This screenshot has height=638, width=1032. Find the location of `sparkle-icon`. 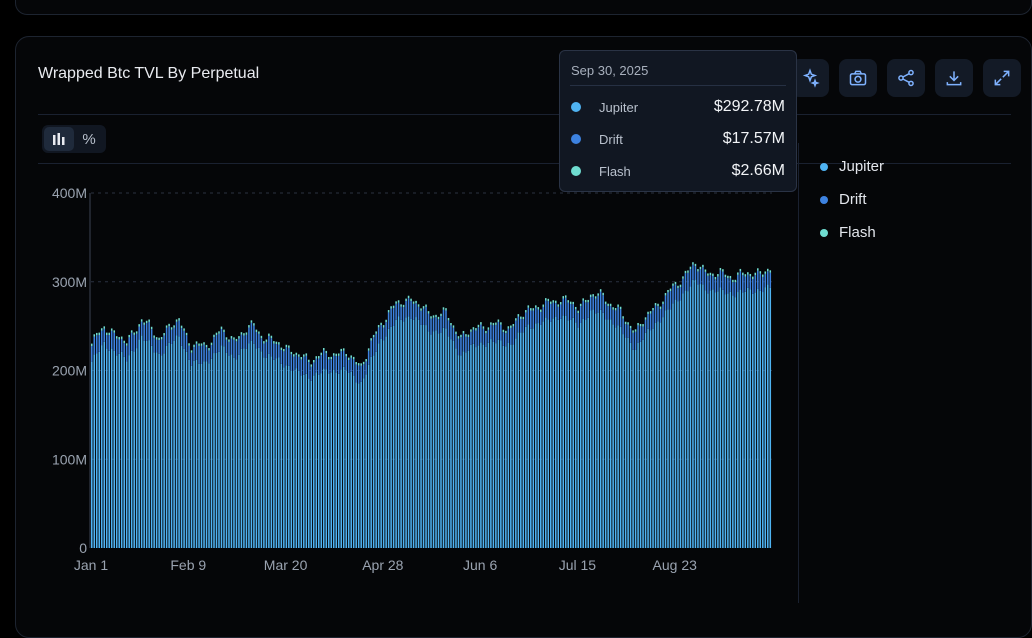

sparkle-icon is located at coordinates (810, 78).